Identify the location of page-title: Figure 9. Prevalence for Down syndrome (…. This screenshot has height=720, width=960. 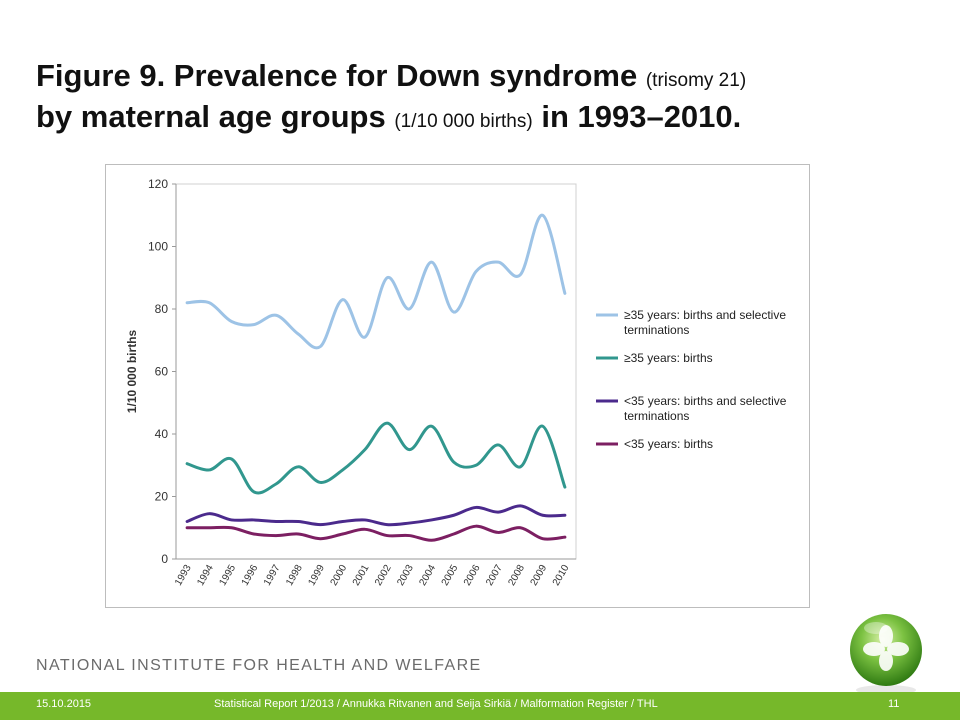
(486, 99).